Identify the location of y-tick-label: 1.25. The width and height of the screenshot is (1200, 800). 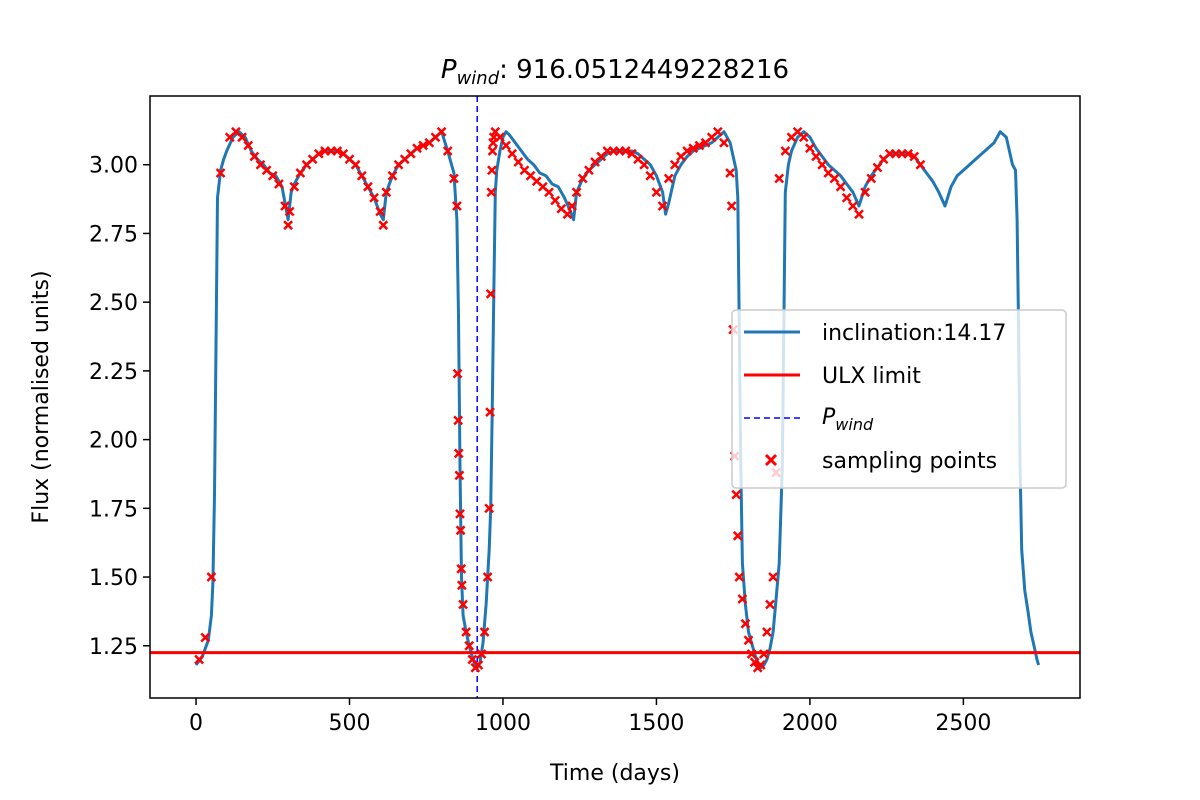
(113, 647).